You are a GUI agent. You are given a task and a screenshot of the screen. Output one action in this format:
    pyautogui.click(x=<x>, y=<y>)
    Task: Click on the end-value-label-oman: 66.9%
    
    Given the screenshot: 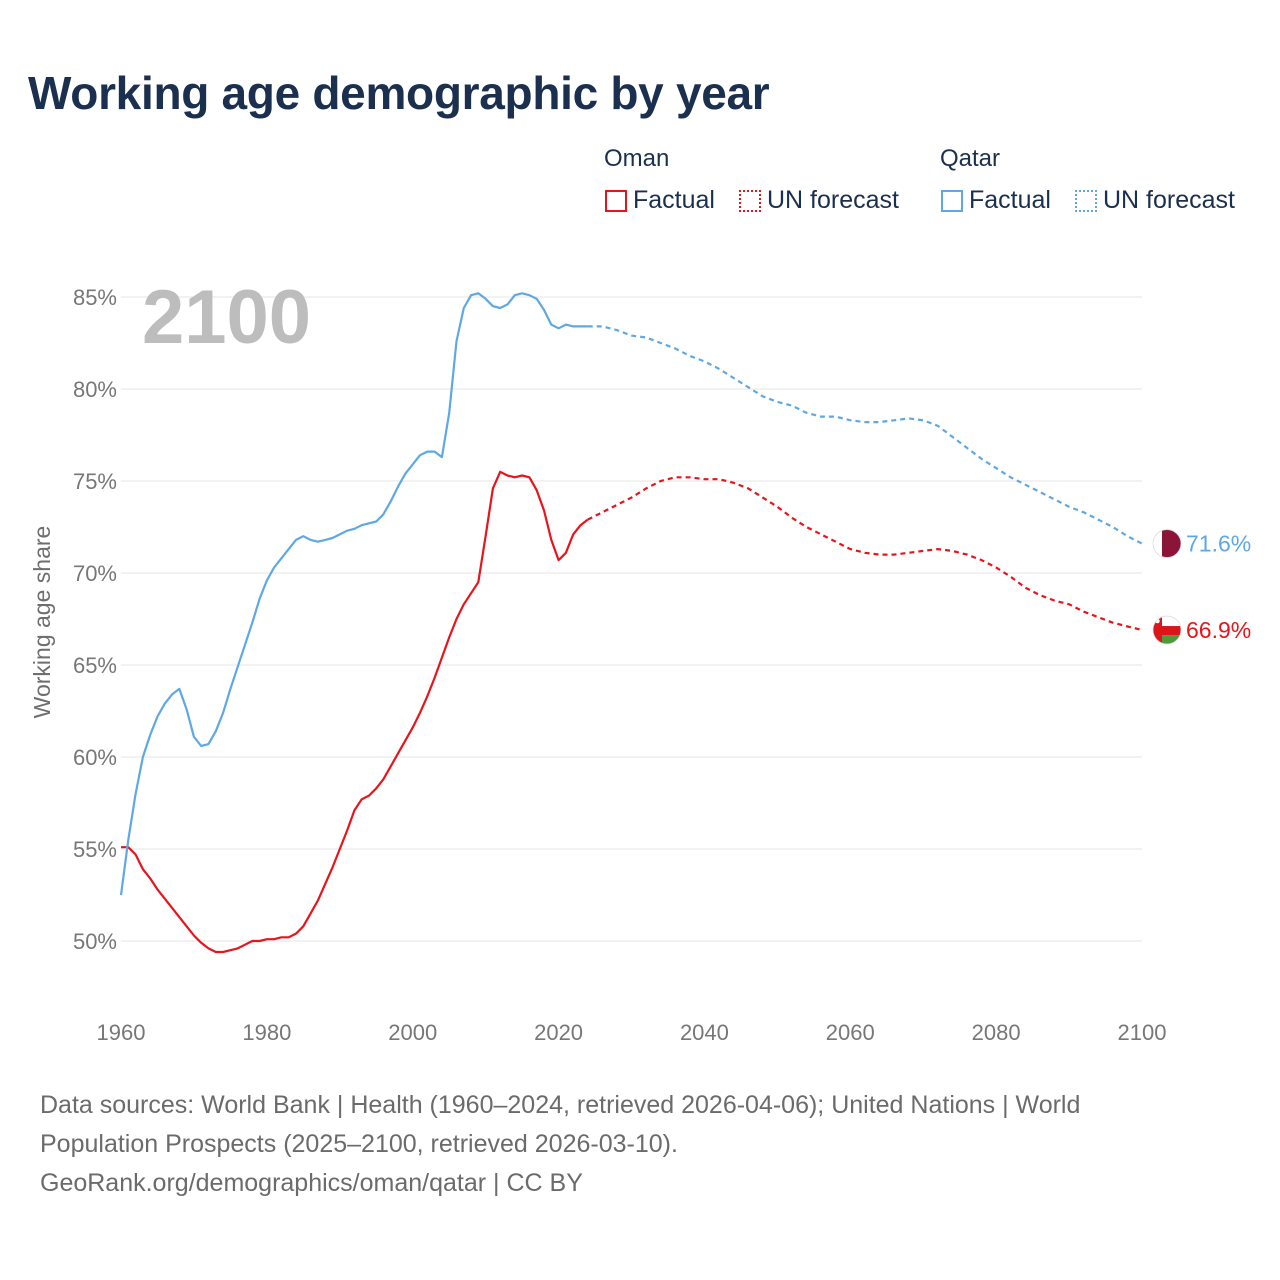 What is the action you would take?
    pyautogui.click(x=1218, y=630)
    